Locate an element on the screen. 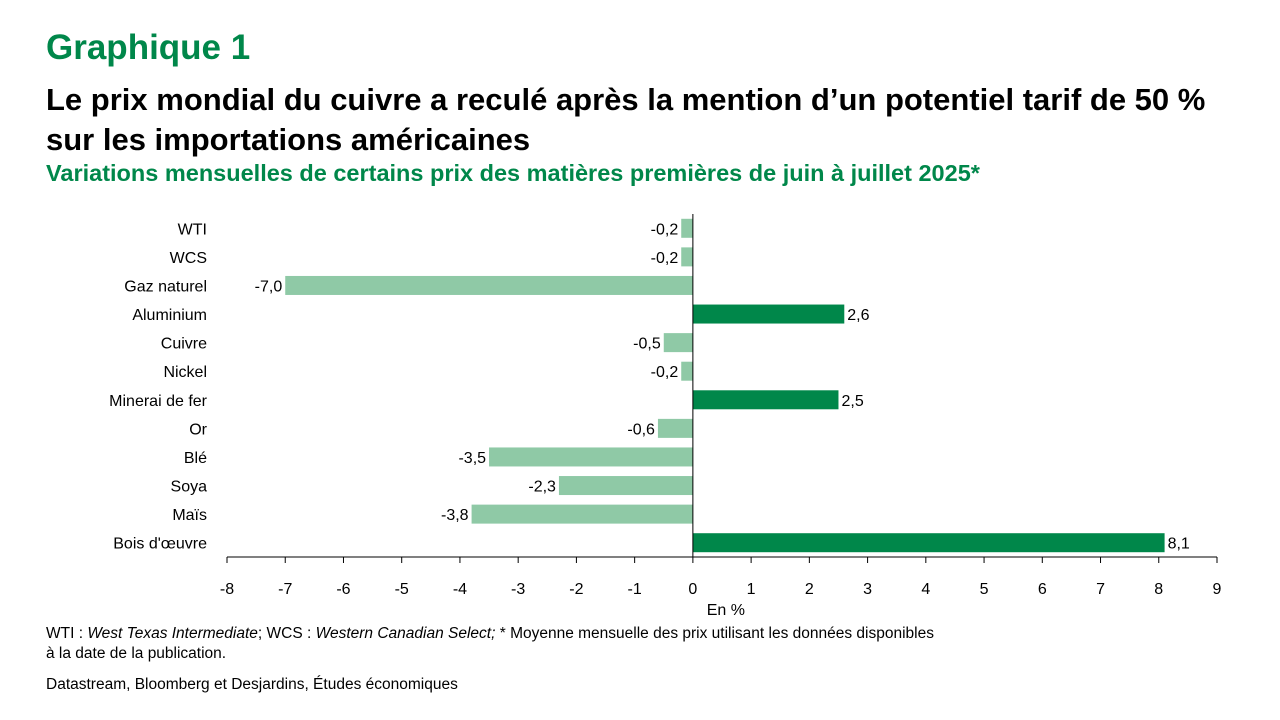 This screenshot has height=720, width=1280. x-tick-label: -1 is located at coordinates (635, 589).